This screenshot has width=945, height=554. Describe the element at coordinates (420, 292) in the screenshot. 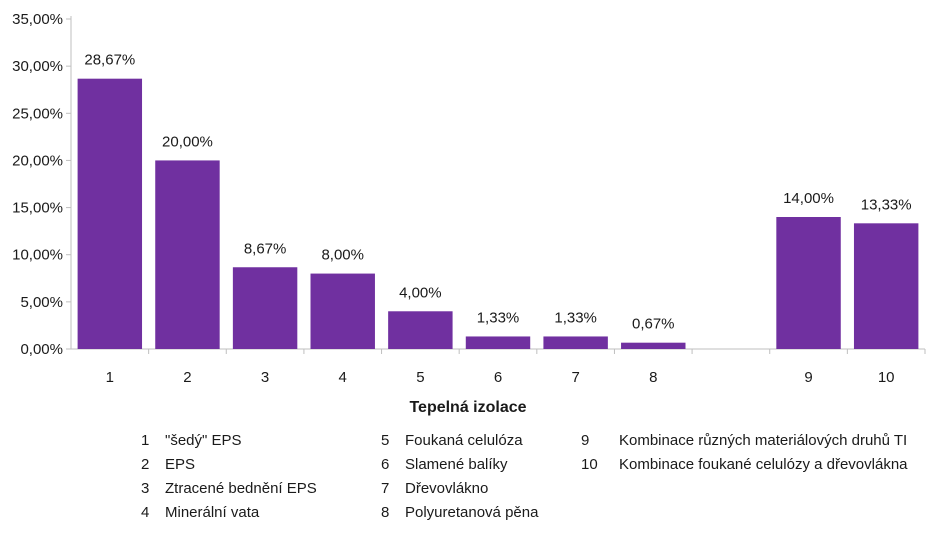

I see `data-label: 4,00%` at that location.